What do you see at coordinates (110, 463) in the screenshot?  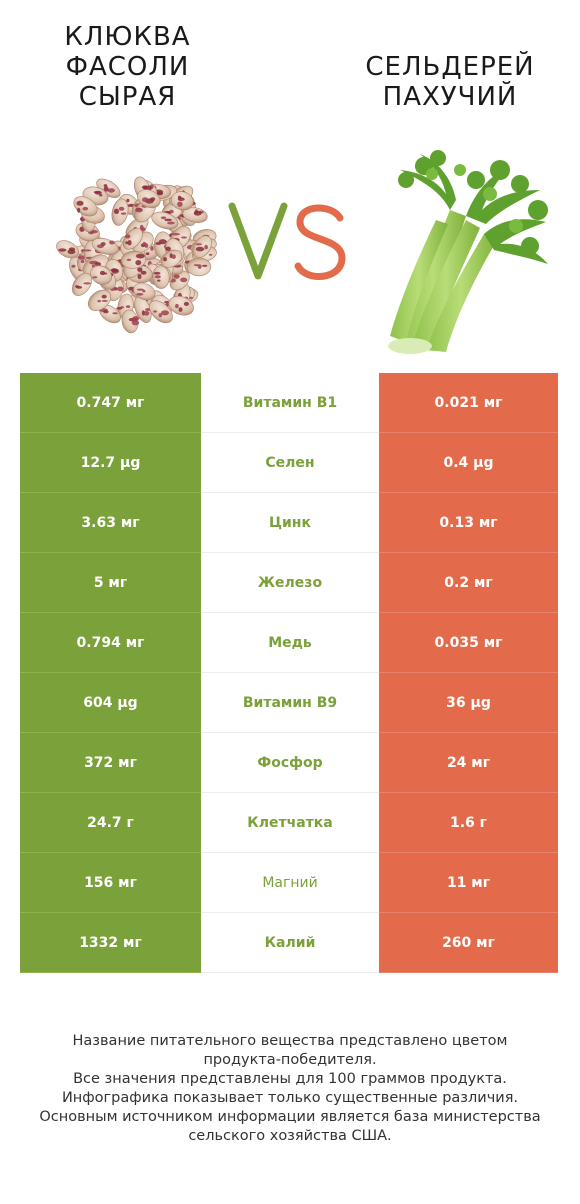 I see `left-value-cell: 12.7 µg` at bounding box center [110, 463].